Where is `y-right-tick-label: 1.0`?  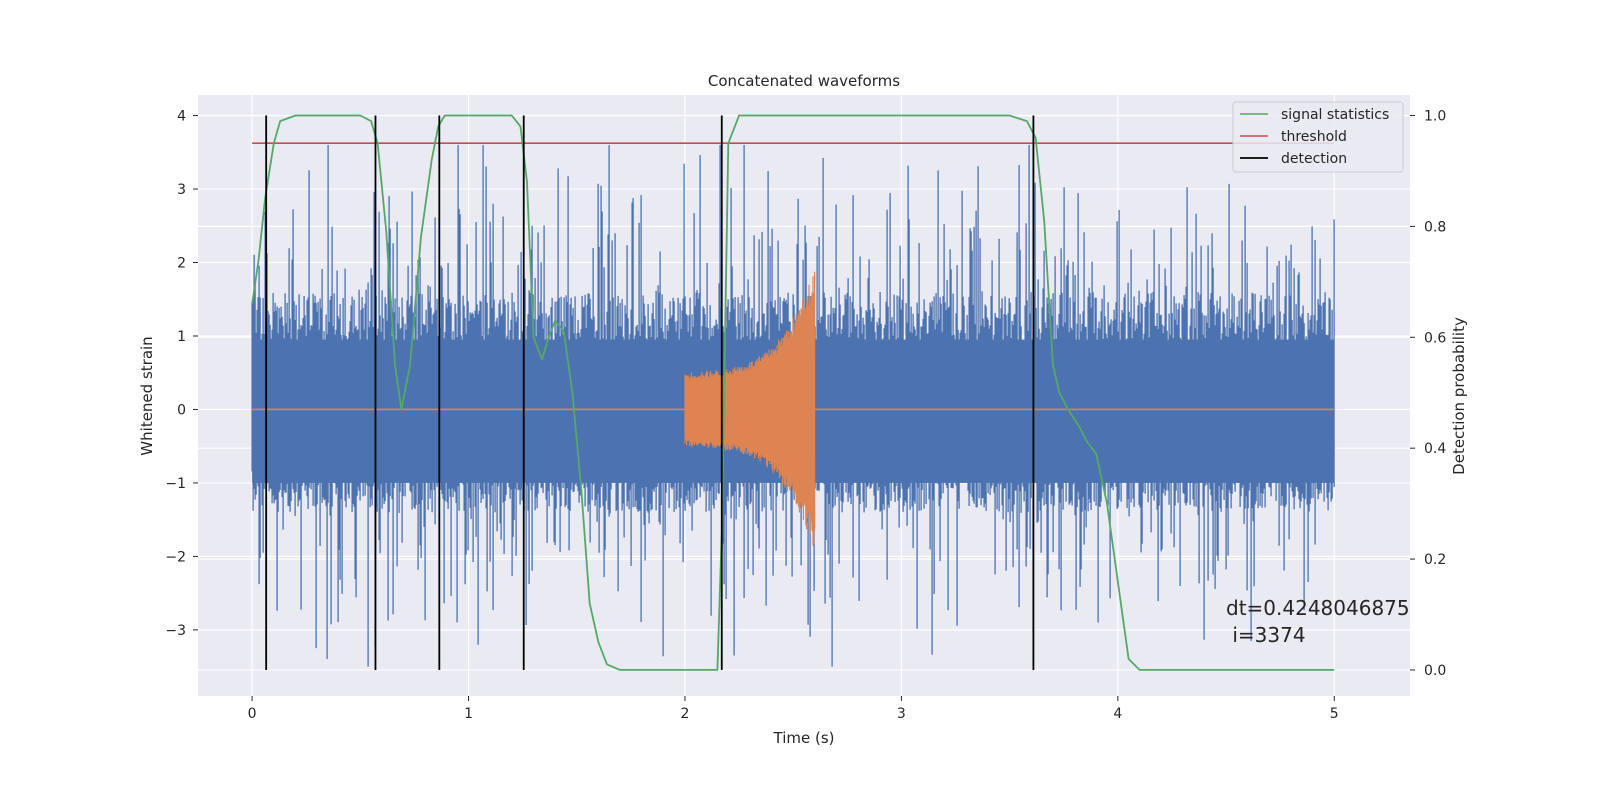 y-right-tick-label: 1.0 is located at coordinates (1435, 117).